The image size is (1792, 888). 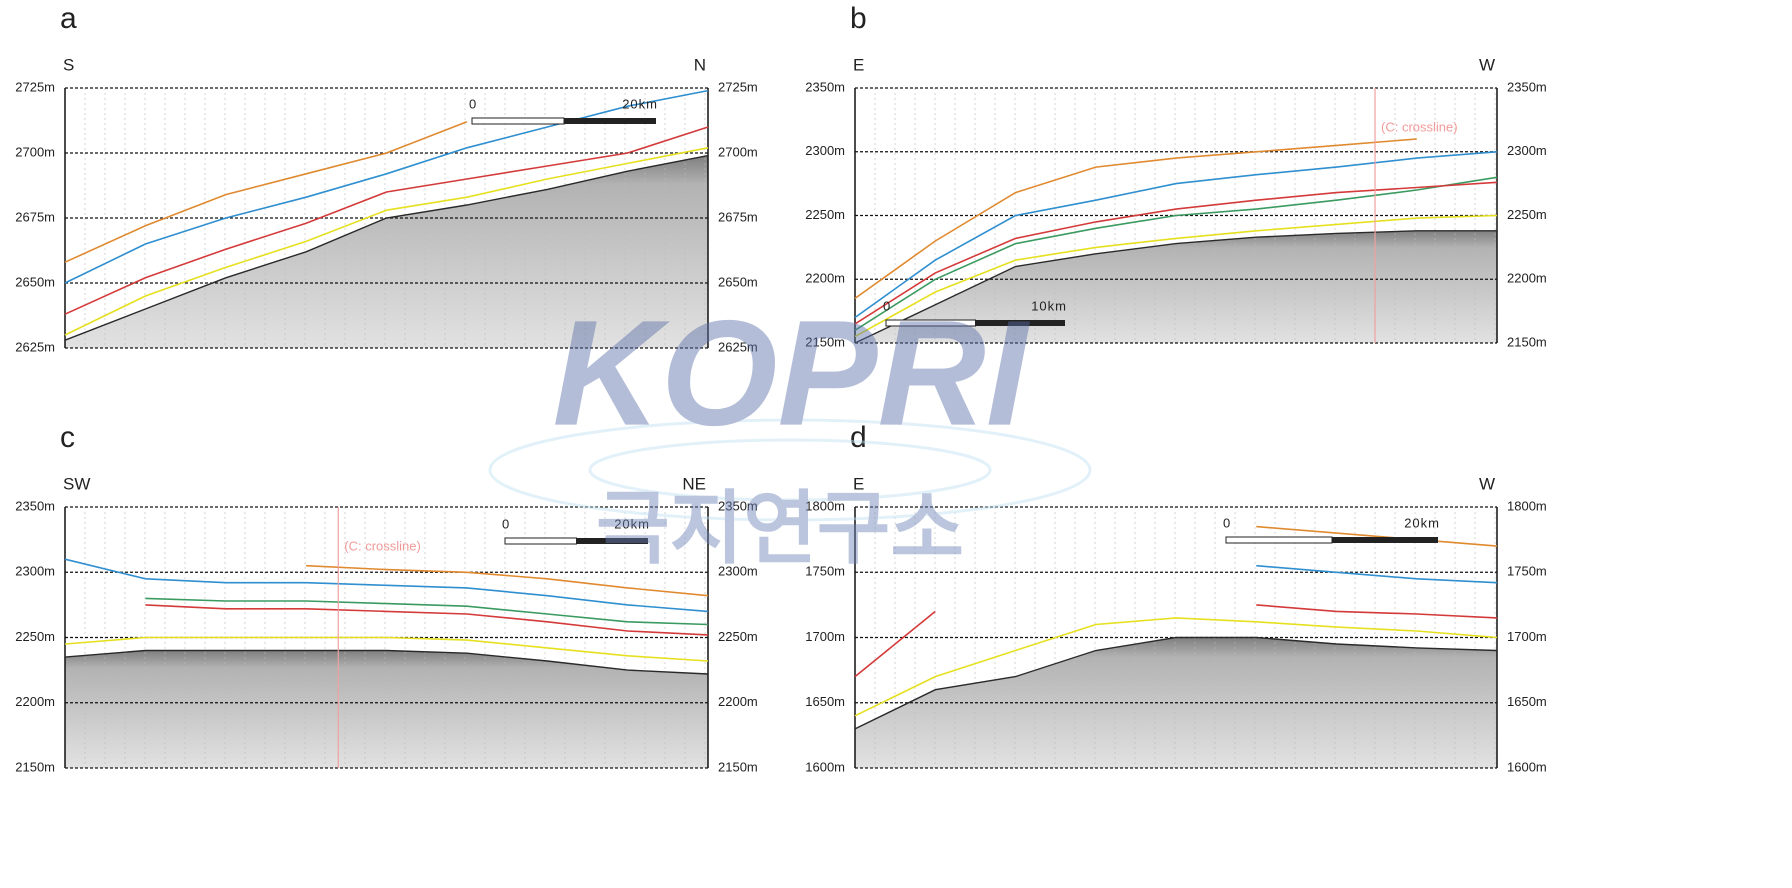 What do you see at coordinates (825, 636) in the screenshot?
I see `y-tick-label-left: 1700m` at bounding box center [825, 636].